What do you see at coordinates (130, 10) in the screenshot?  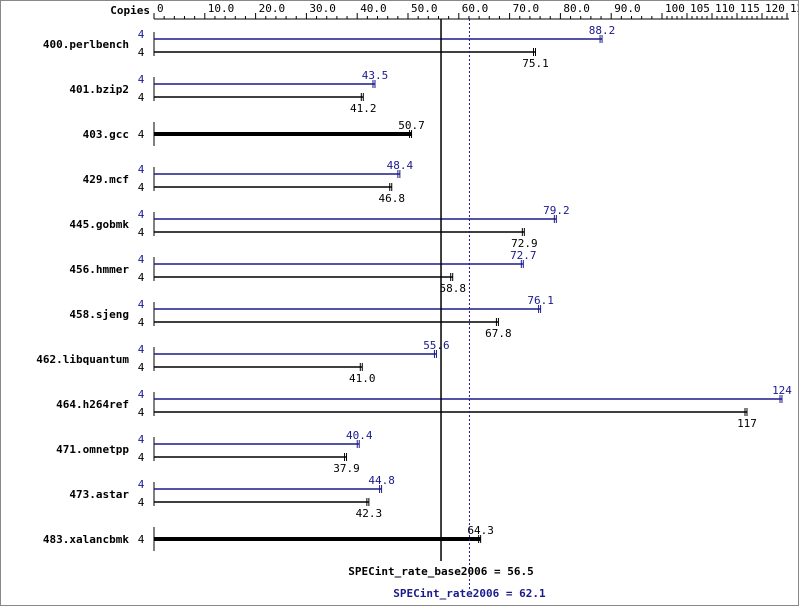 I see `copies-header: Copies` at bounding box center [130, 10].